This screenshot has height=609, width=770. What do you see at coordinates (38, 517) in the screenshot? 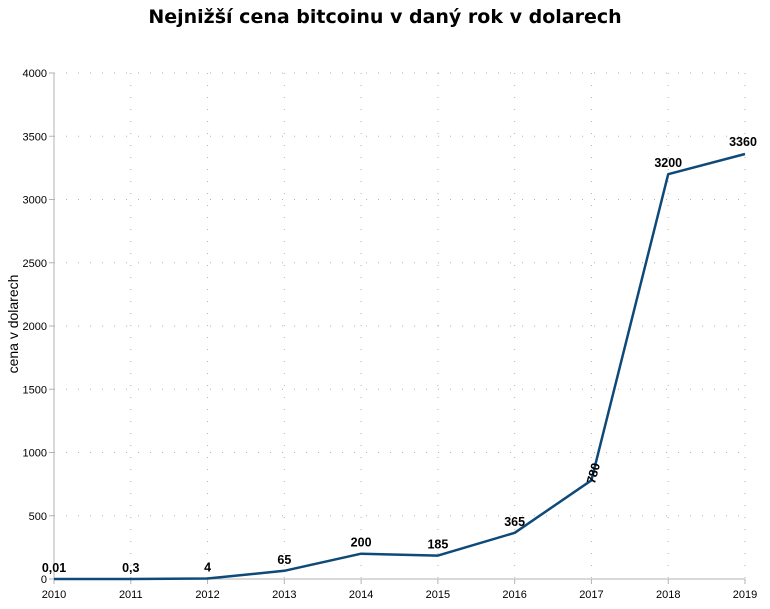
I see `y-tick-label: 500` at bounding box center [38, 517].